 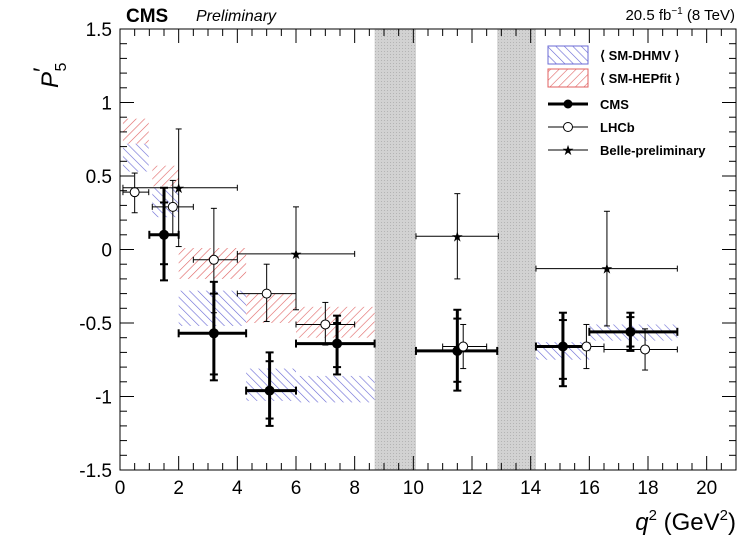 I want to click on y-tick-label--1: -1, so click(x=103, y=398).